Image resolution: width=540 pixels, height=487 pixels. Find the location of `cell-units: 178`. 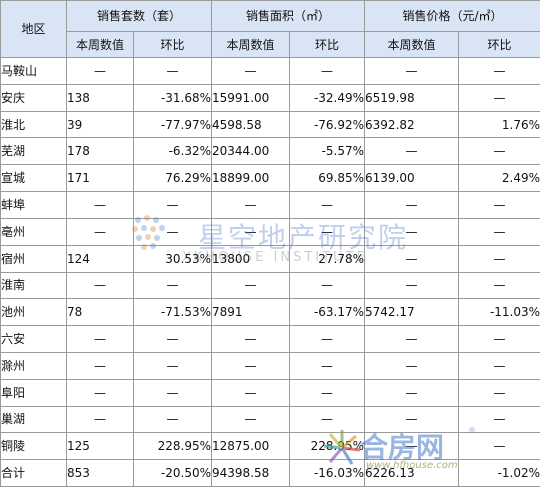

cell-units: 178 is located at coordinates (100, 151).